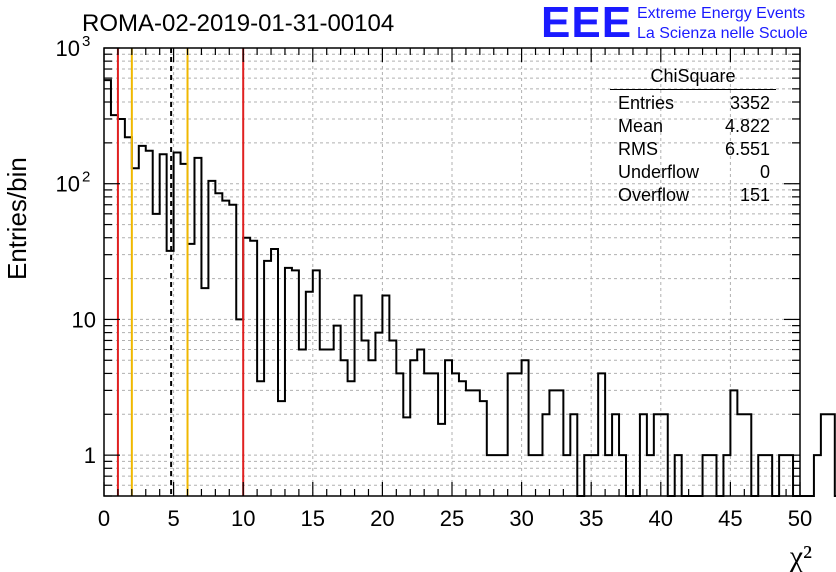  Describe the element at coordinates (800, 556) in the screenshot. I see `x-axis-label: χ²` at that location.